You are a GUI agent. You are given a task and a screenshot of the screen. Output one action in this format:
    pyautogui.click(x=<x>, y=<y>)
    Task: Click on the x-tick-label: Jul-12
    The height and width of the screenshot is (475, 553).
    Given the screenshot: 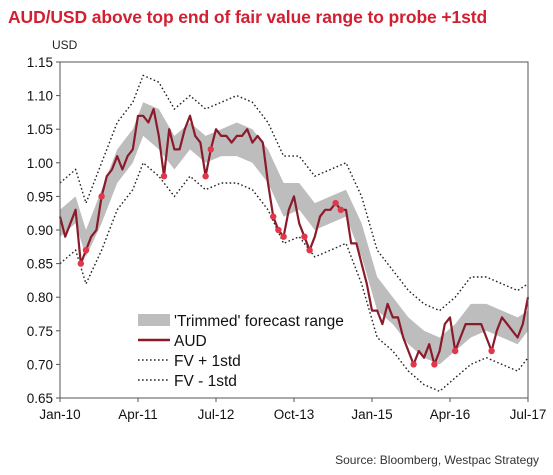 What is the action you would take?
    pyautogui.click(x=216, y=414)
    